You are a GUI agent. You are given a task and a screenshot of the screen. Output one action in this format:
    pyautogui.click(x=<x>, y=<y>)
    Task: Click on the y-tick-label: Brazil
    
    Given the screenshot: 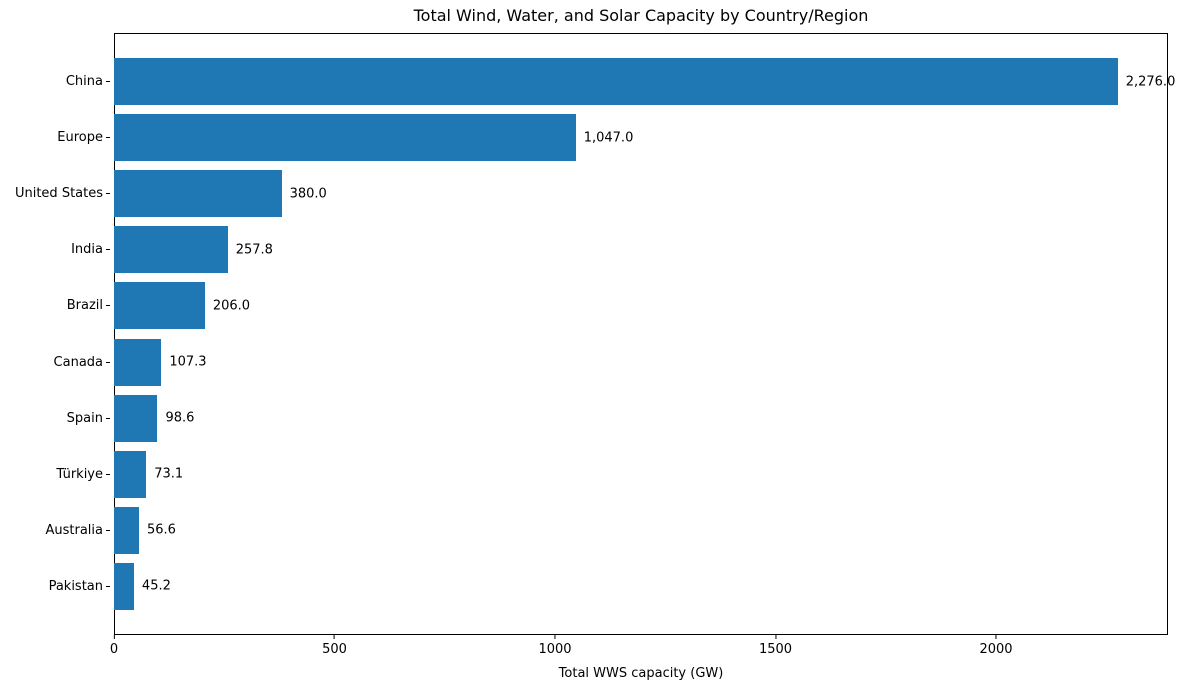 What is the action you would take?
    pyautogui.click(x=84, y=306)
    